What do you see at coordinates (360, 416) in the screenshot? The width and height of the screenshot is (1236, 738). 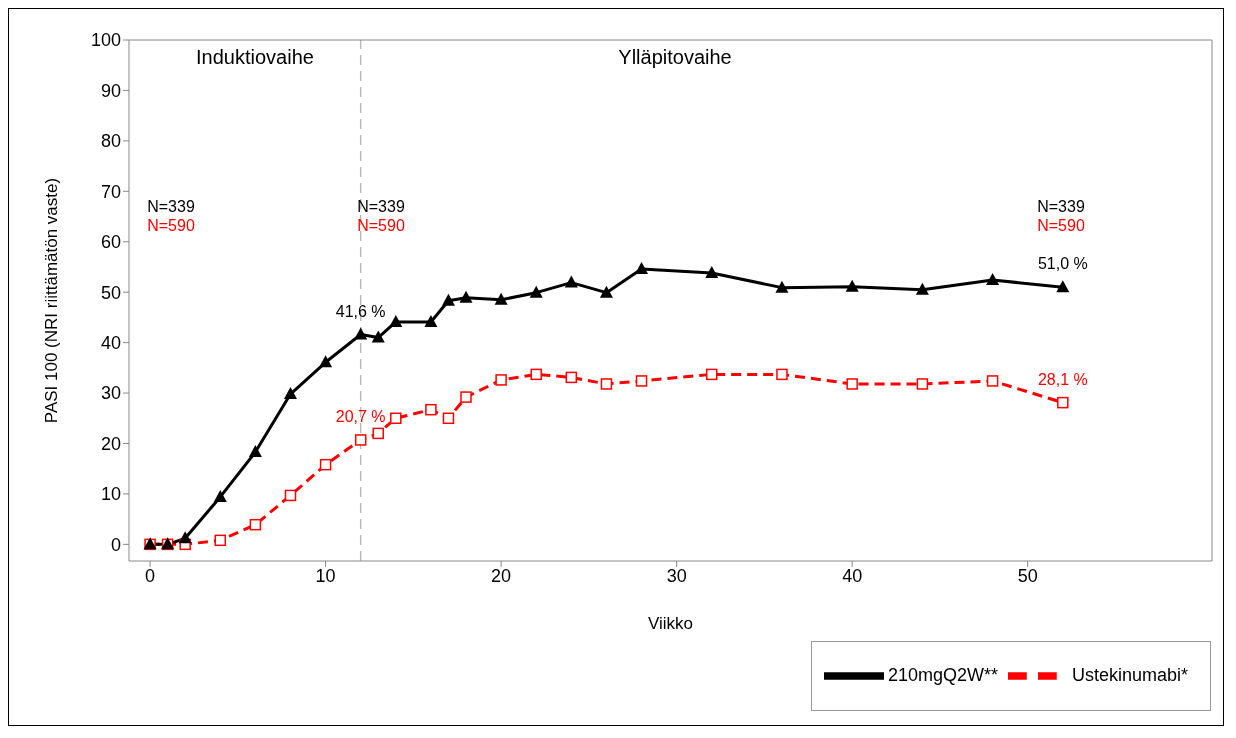 I see `data-label: 20,7 %` at bounding box center [360, 416].